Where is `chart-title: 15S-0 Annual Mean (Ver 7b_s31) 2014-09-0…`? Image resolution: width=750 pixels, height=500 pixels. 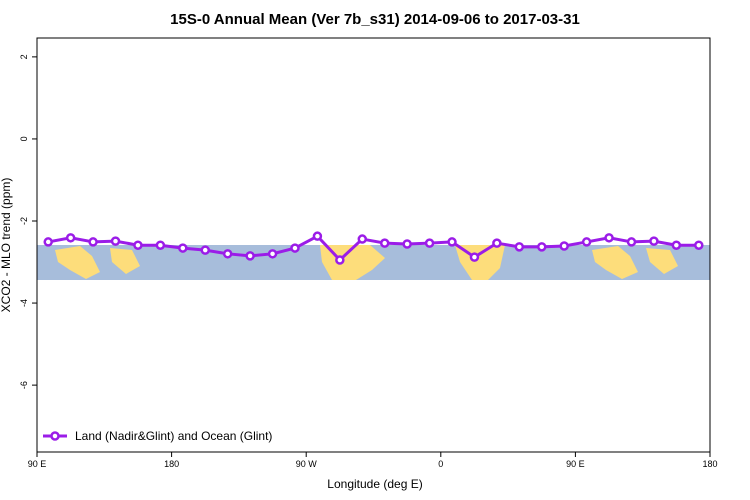 chart-title: 15S-0 Annual Mean (Ver 7b_s31) 2014-09-0… is located at coordinates (375, 19).